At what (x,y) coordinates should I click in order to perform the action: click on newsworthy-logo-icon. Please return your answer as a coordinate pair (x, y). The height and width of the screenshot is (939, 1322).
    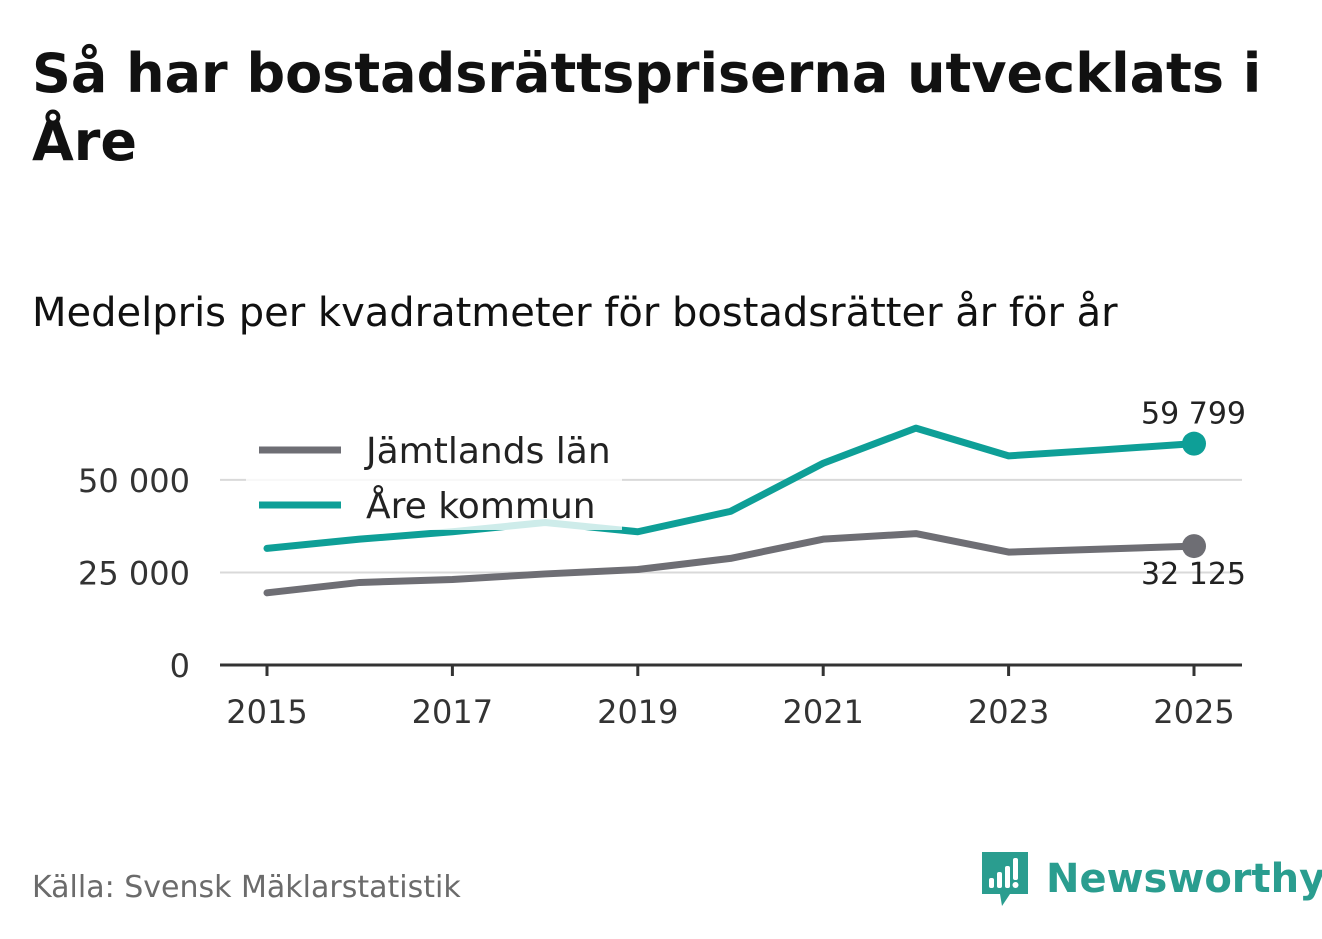
    Looking at the image, I should click on (1005, 879).